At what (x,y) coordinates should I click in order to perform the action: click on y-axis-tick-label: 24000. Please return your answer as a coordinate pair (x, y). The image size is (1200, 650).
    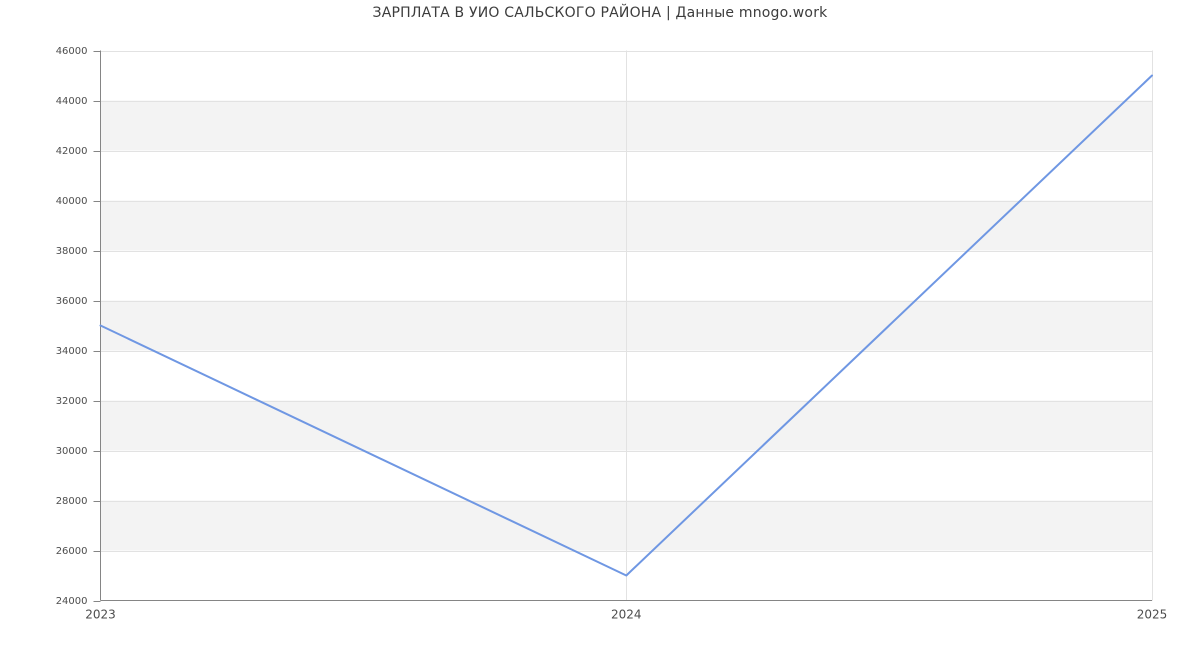
    Looking at the image, I should click on (72, 601).